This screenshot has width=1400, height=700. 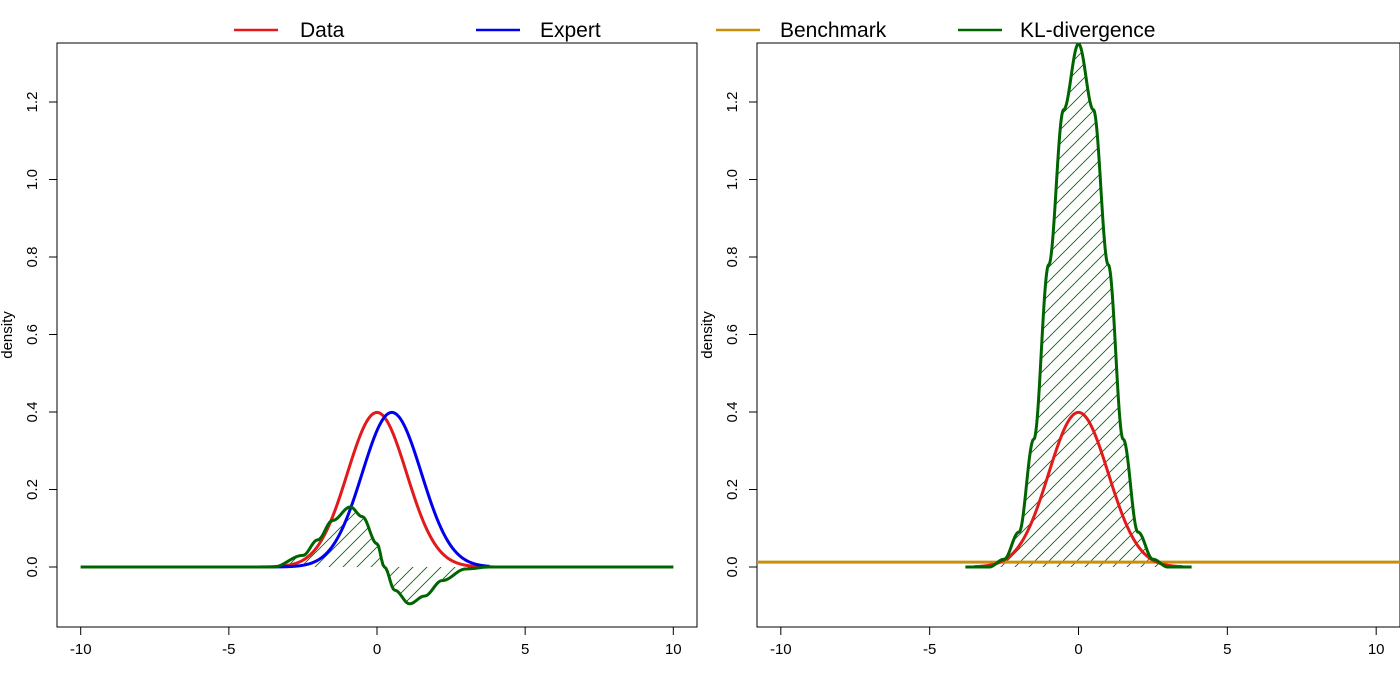 What do you see at coordinates (32, 489) in the screenshot?
I see `left-y-tick-label: 0.2` at bounding box center [32, 489].